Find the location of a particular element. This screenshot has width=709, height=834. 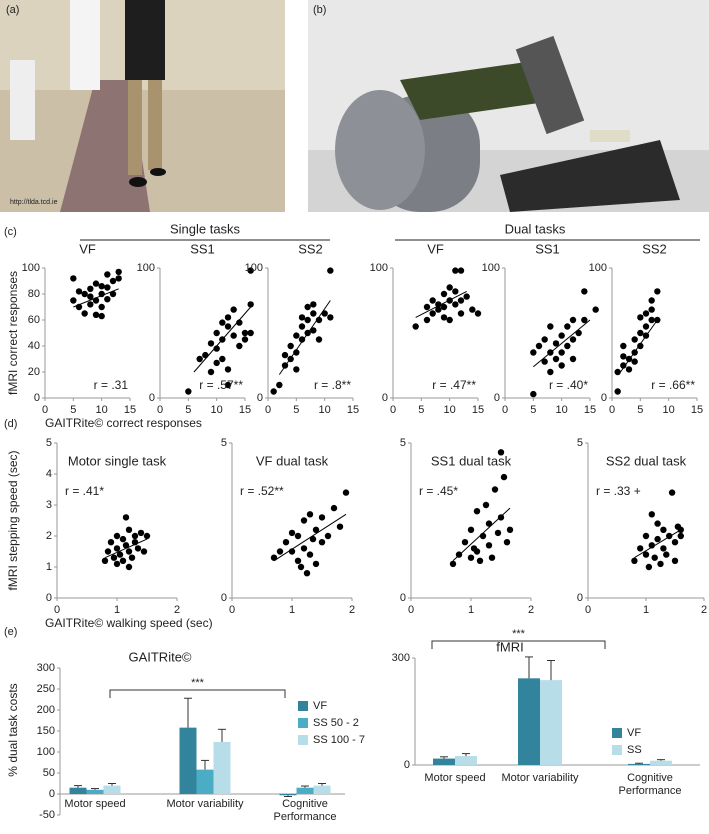

y-tick-label: 2 is located at coordinates (49, 536).